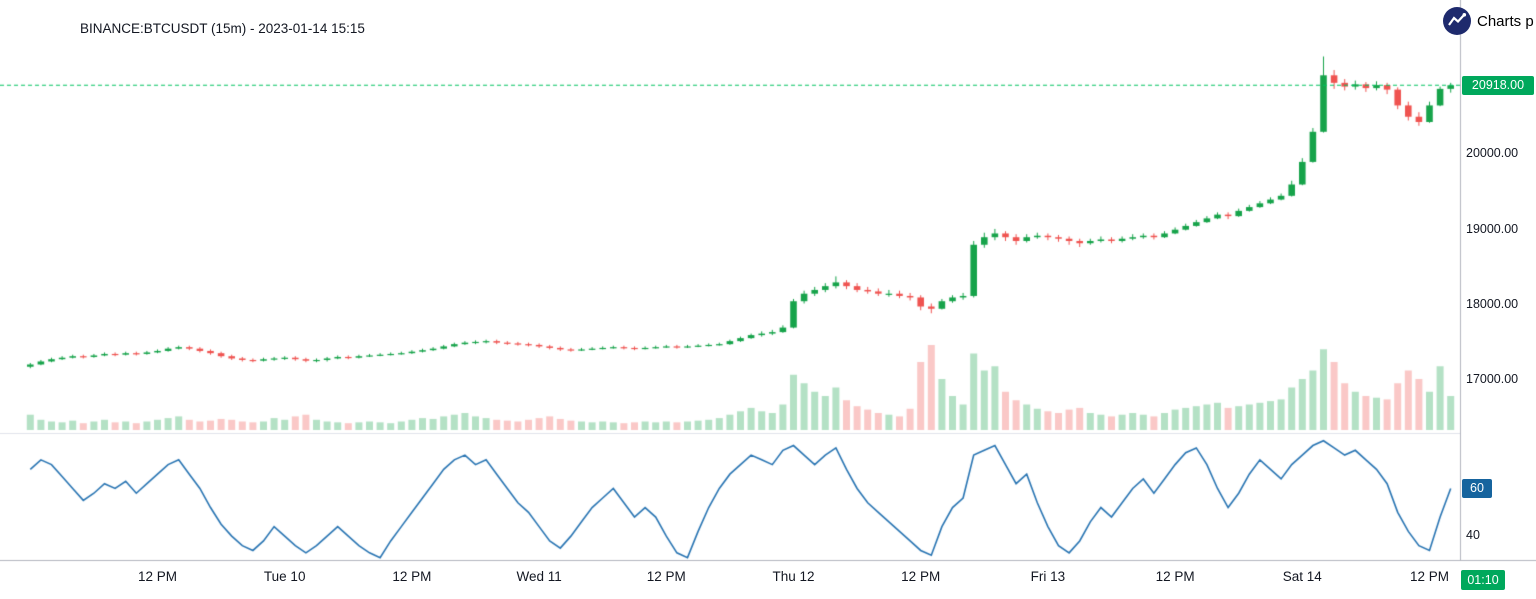  Describe the element at coordinates (1492, 228) in the screenshot. I see `price-axis-label: 19000.00` at that location.